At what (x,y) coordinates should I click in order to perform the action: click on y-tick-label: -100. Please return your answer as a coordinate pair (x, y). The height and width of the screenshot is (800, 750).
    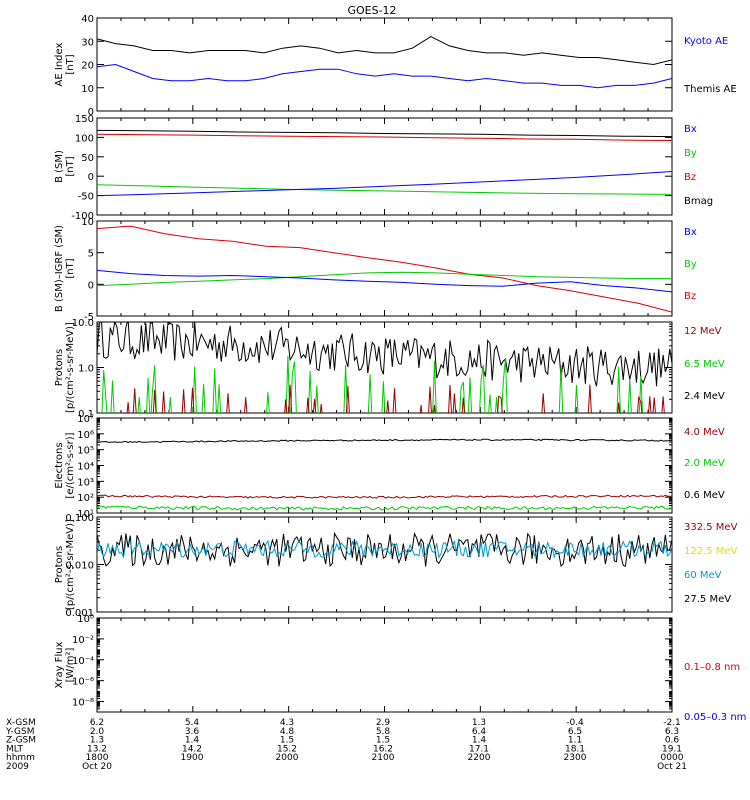
    Looking at the image, I should click on (82, 216).